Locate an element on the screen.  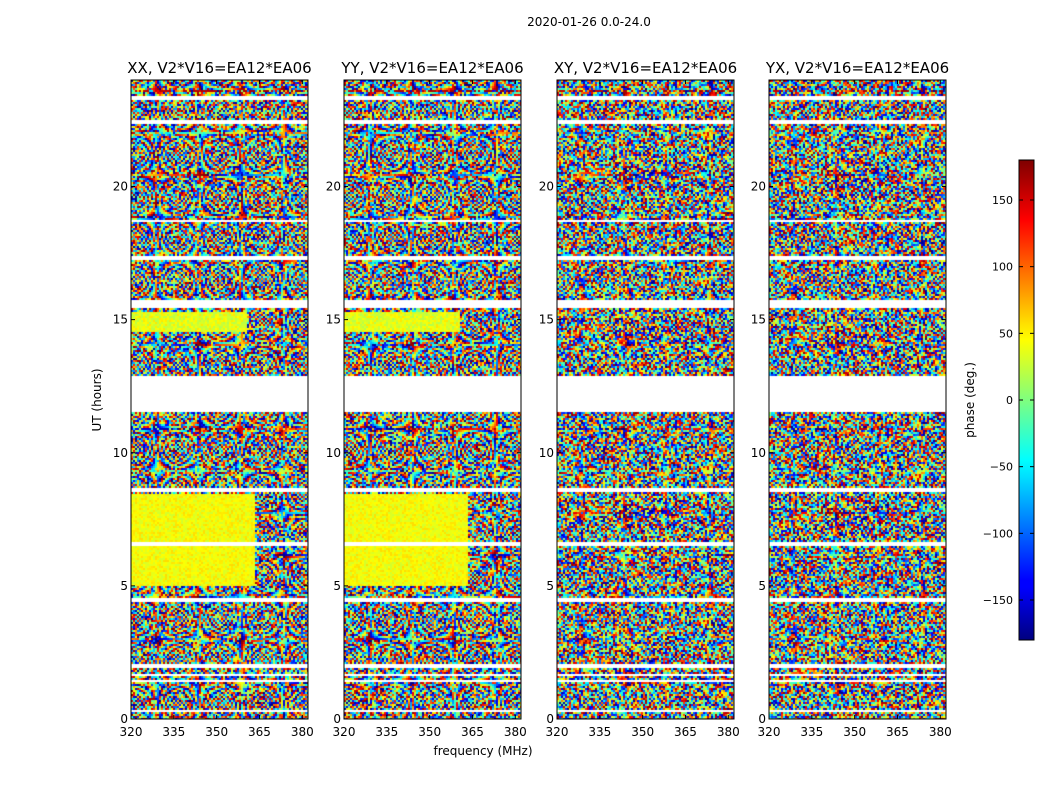
panel-title: XX, V2*V16=EA12*EA06 is located at coordinates (219, 68).